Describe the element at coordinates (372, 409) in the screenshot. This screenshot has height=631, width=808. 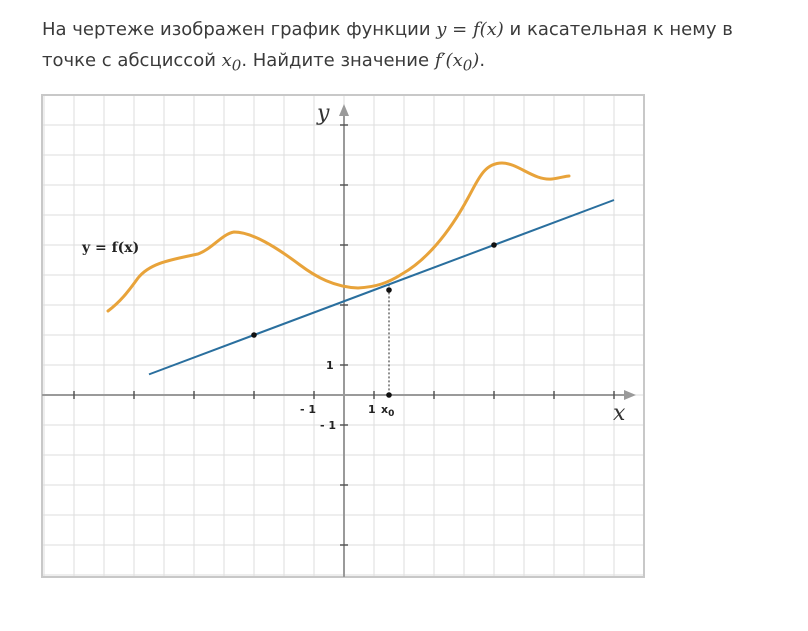
I see `tick-label-x-1: 1` at that location.